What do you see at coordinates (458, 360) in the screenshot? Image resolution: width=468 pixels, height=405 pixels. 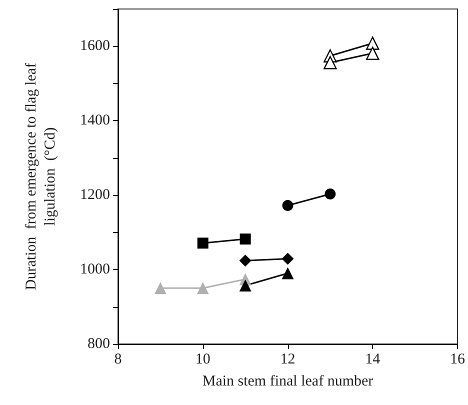 I see `x-tick-label: 16` at bounding box center [458, 360].